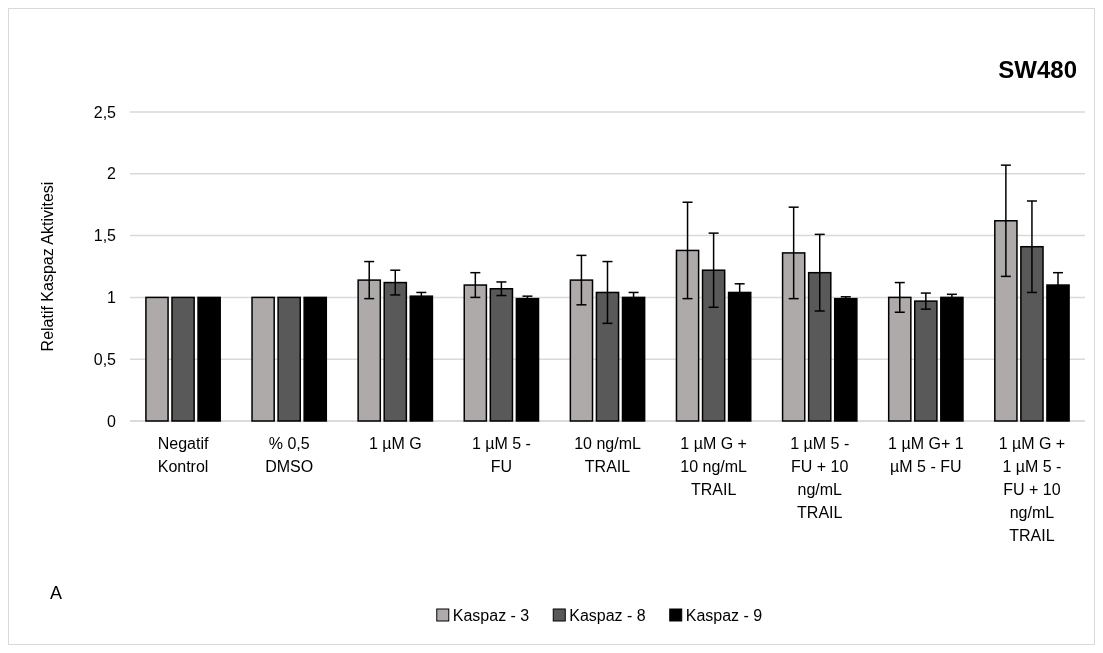 This screenshot has width=1103, height=653. Describe the element at coordinates (926, 455) in the screenshot. I see `x-tick-label: 1 µM G+ 1 µM 5 - FU` at that location.